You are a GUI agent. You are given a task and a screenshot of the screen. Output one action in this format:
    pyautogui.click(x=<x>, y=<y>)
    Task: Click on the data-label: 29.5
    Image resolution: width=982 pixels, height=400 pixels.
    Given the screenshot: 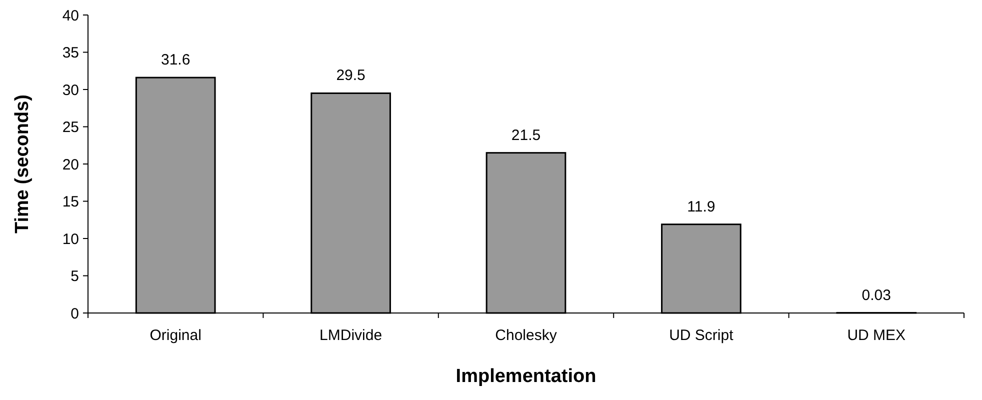 What is the action you would take?
    pyautogui.click(x=351, y=75)
    